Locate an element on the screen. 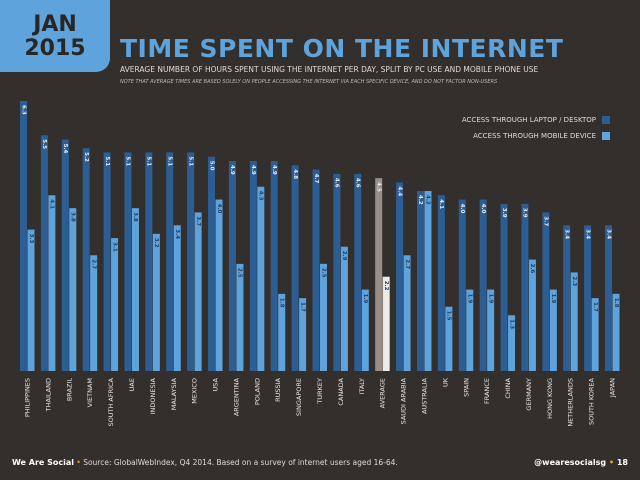 Image resolution: width=640 pixels, height=480 pixels. date-box: JAN 2015 is located at coordinates (55, 36).